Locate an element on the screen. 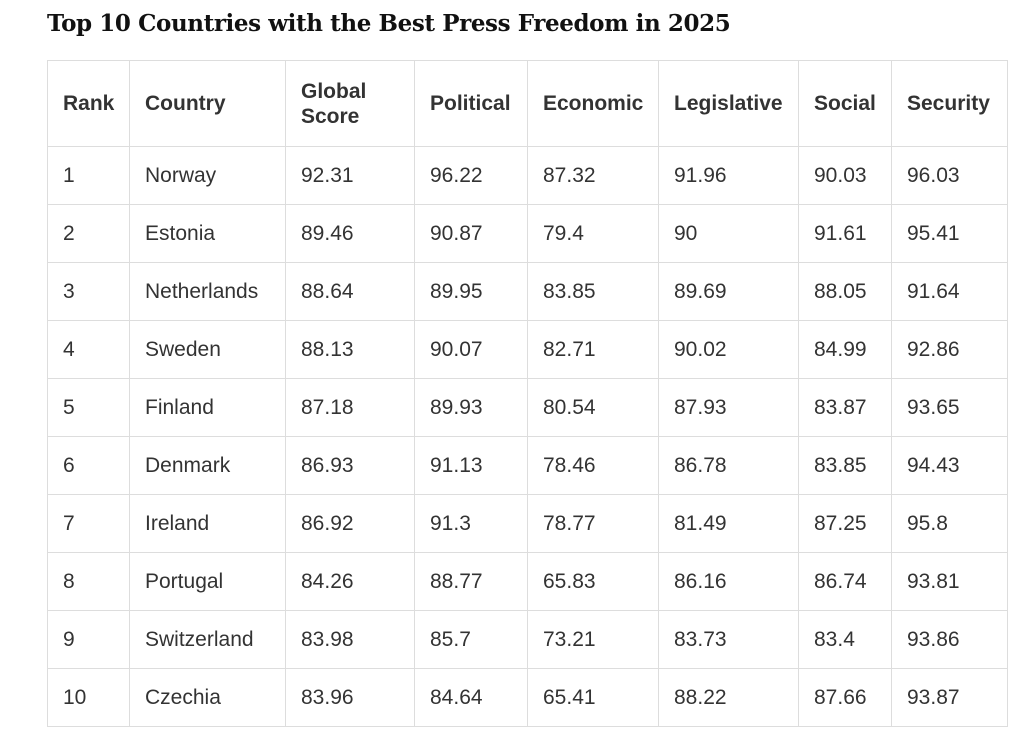 This screenshot has height=736, width=1021. cell-global-score: 88.64 is located at coordinates (350, 291).